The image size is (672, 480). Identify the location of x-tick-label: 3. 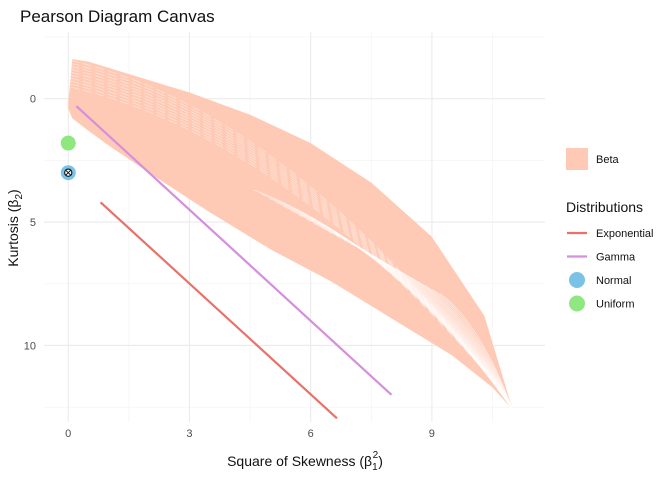
(189, 434).